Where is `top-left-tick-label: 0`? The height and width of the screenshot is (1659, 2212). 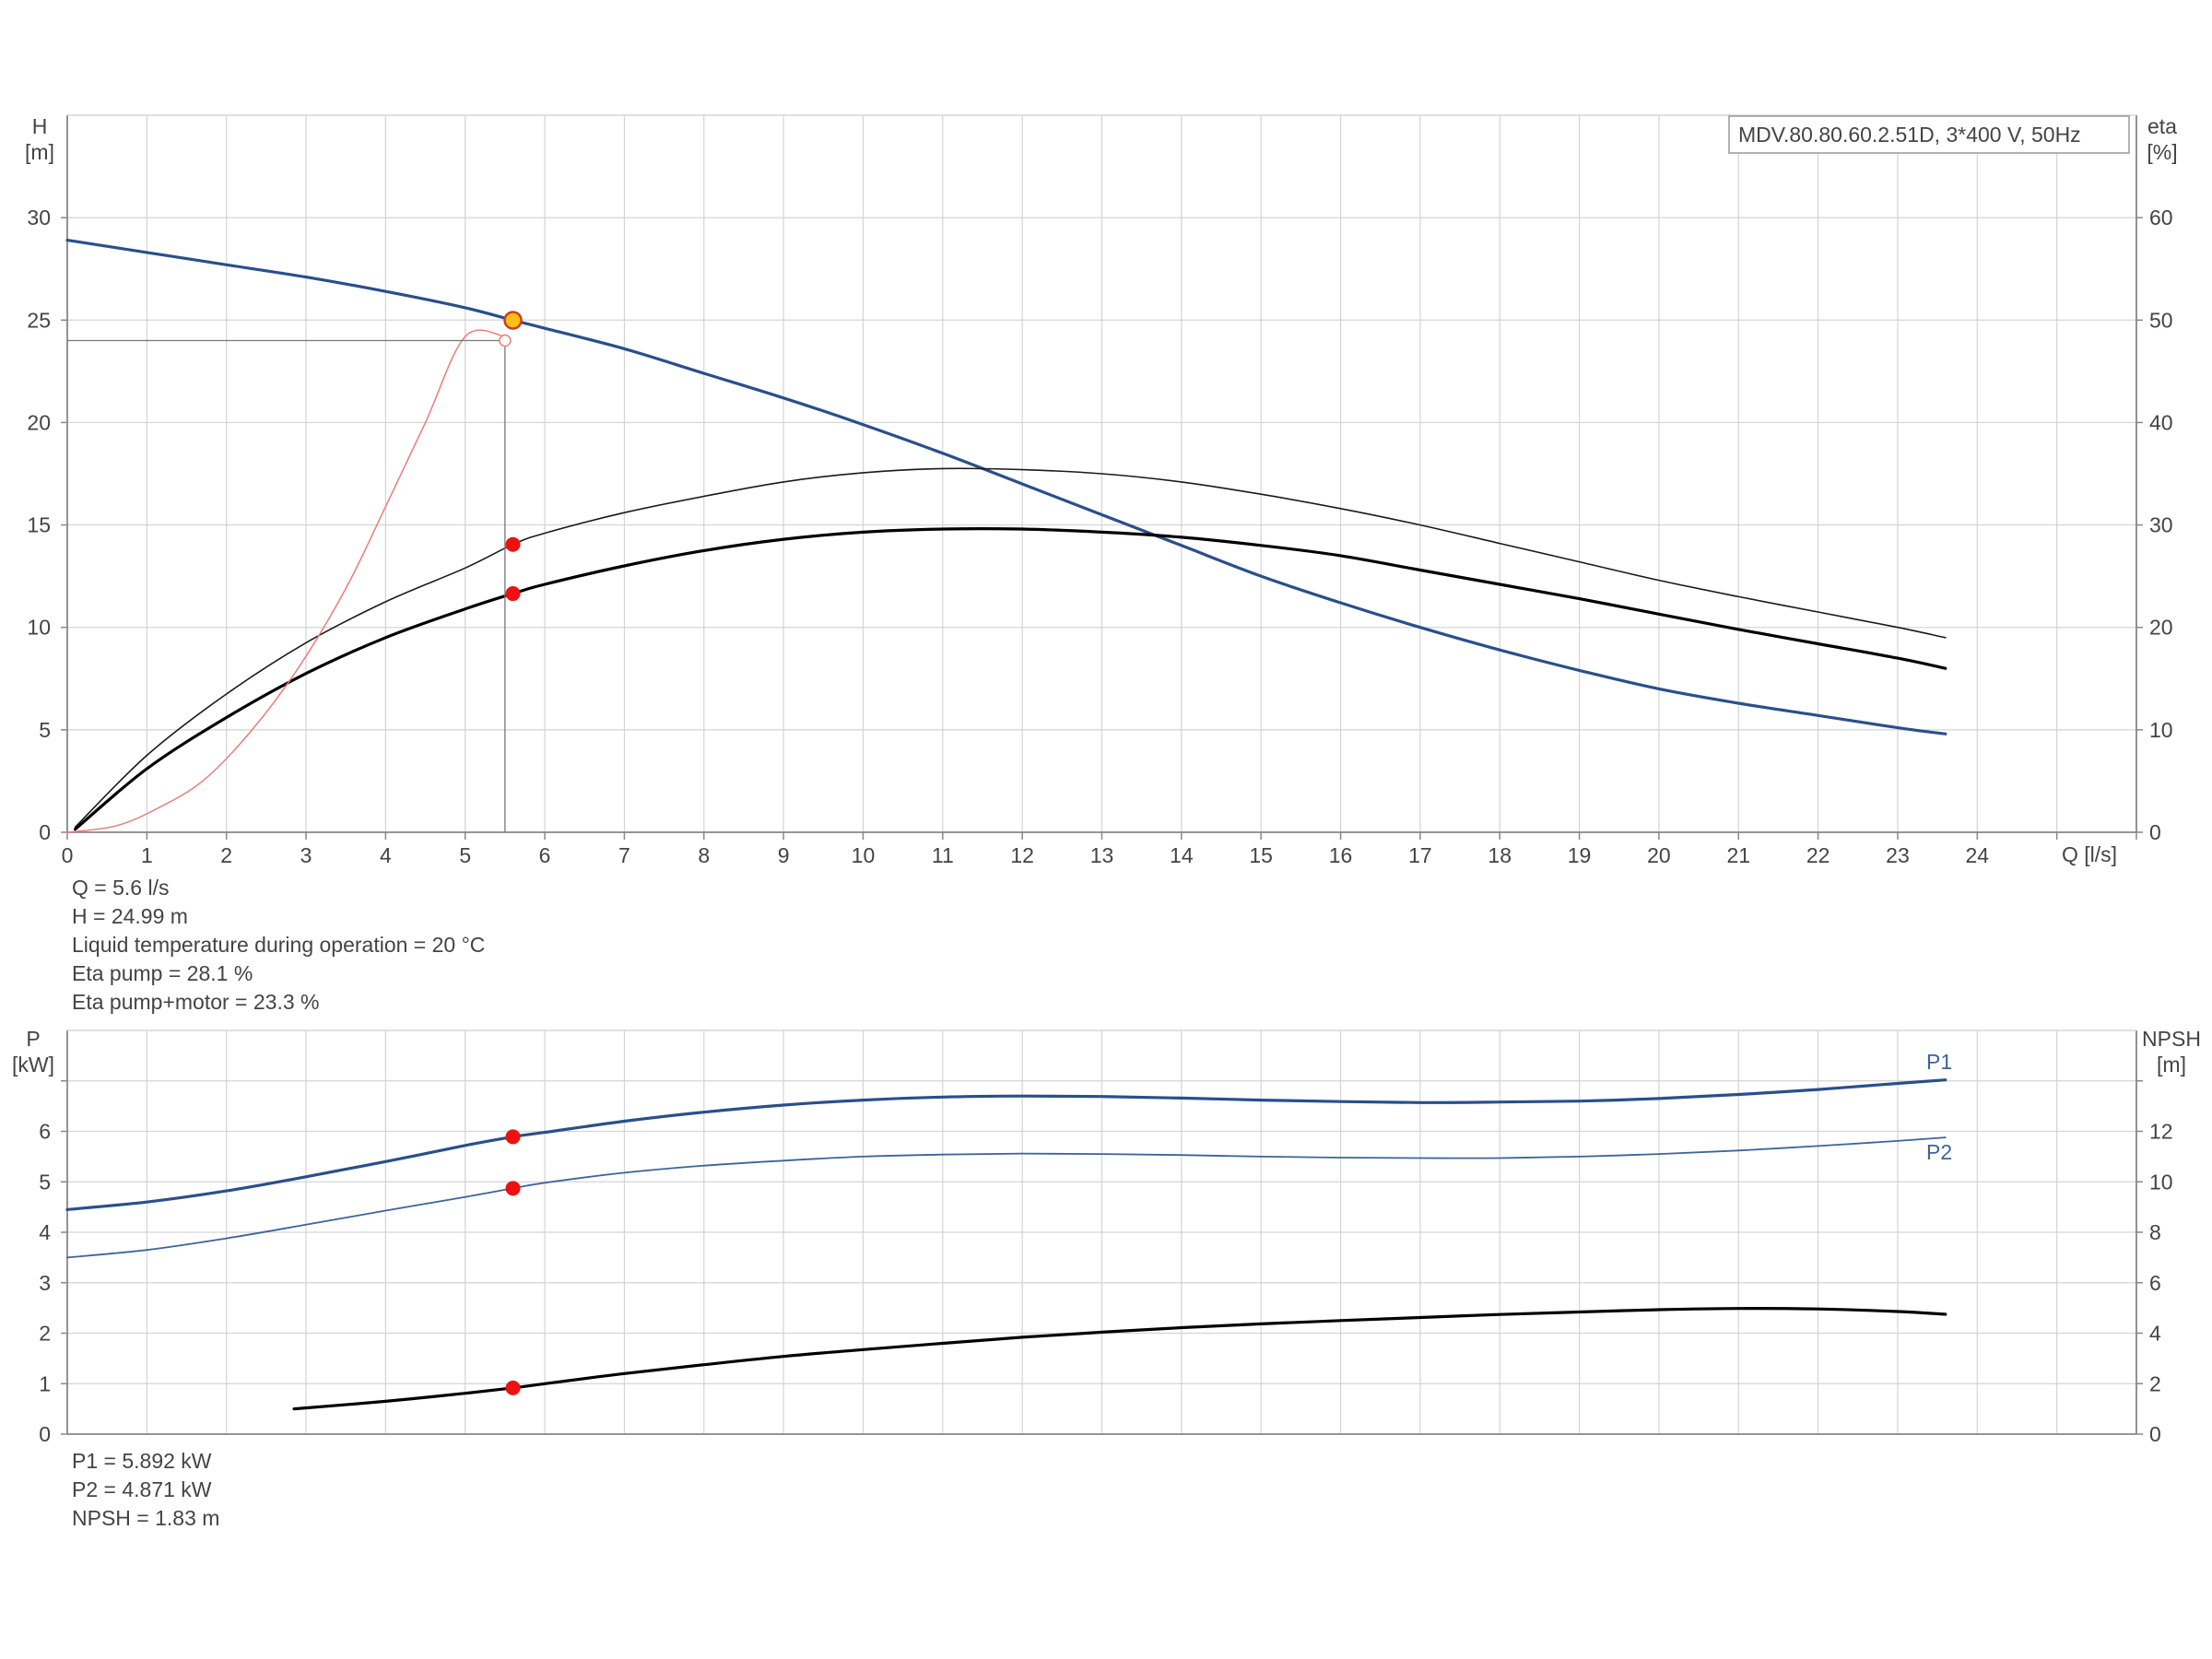 top-left-tick-label: 0 is located at coordinates (45, 832).